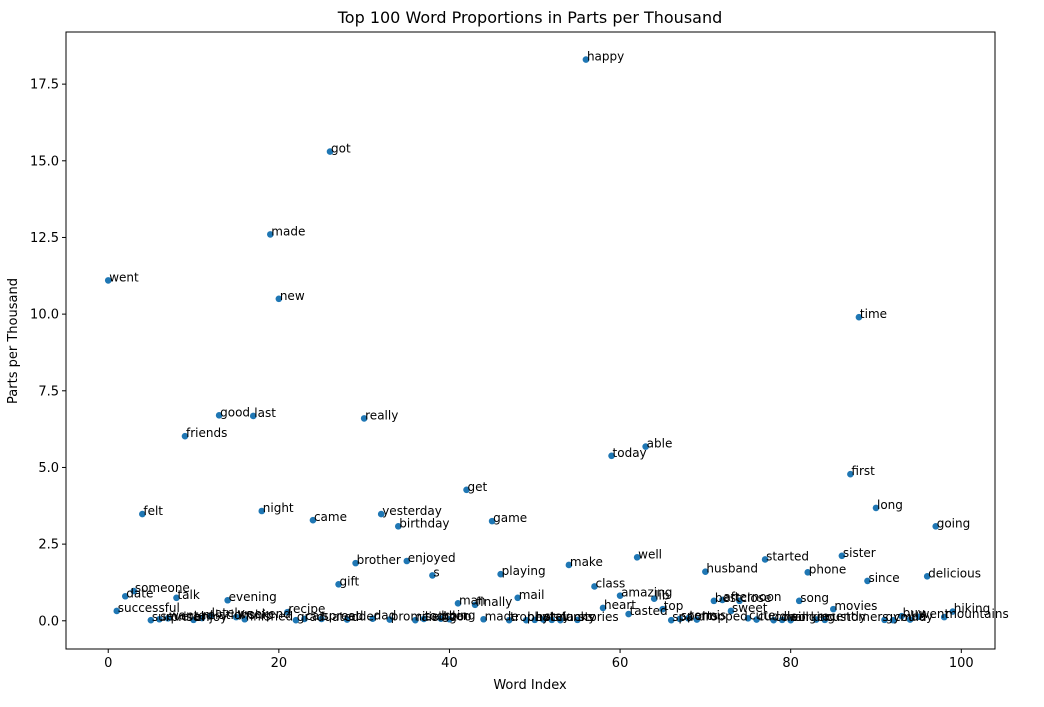 The height and width of the screenshot is (707, 1044). What do you see at coordinates (44, 161) in the screenshot?
I see `y-tick-label: 15.0` at bounding box center [44, 161].